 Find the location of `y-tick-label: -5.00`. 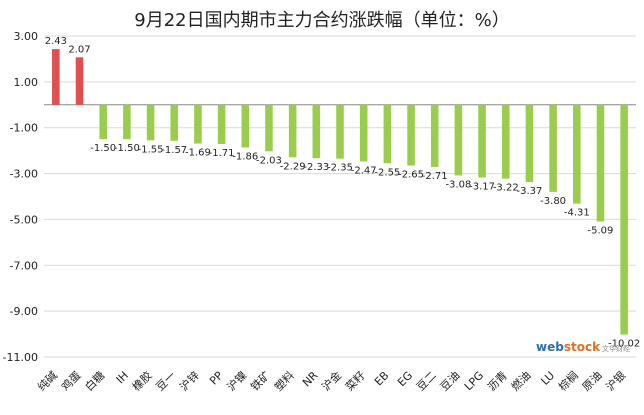

y-tick-label: -5.00 is located at coordinates (24, 219).